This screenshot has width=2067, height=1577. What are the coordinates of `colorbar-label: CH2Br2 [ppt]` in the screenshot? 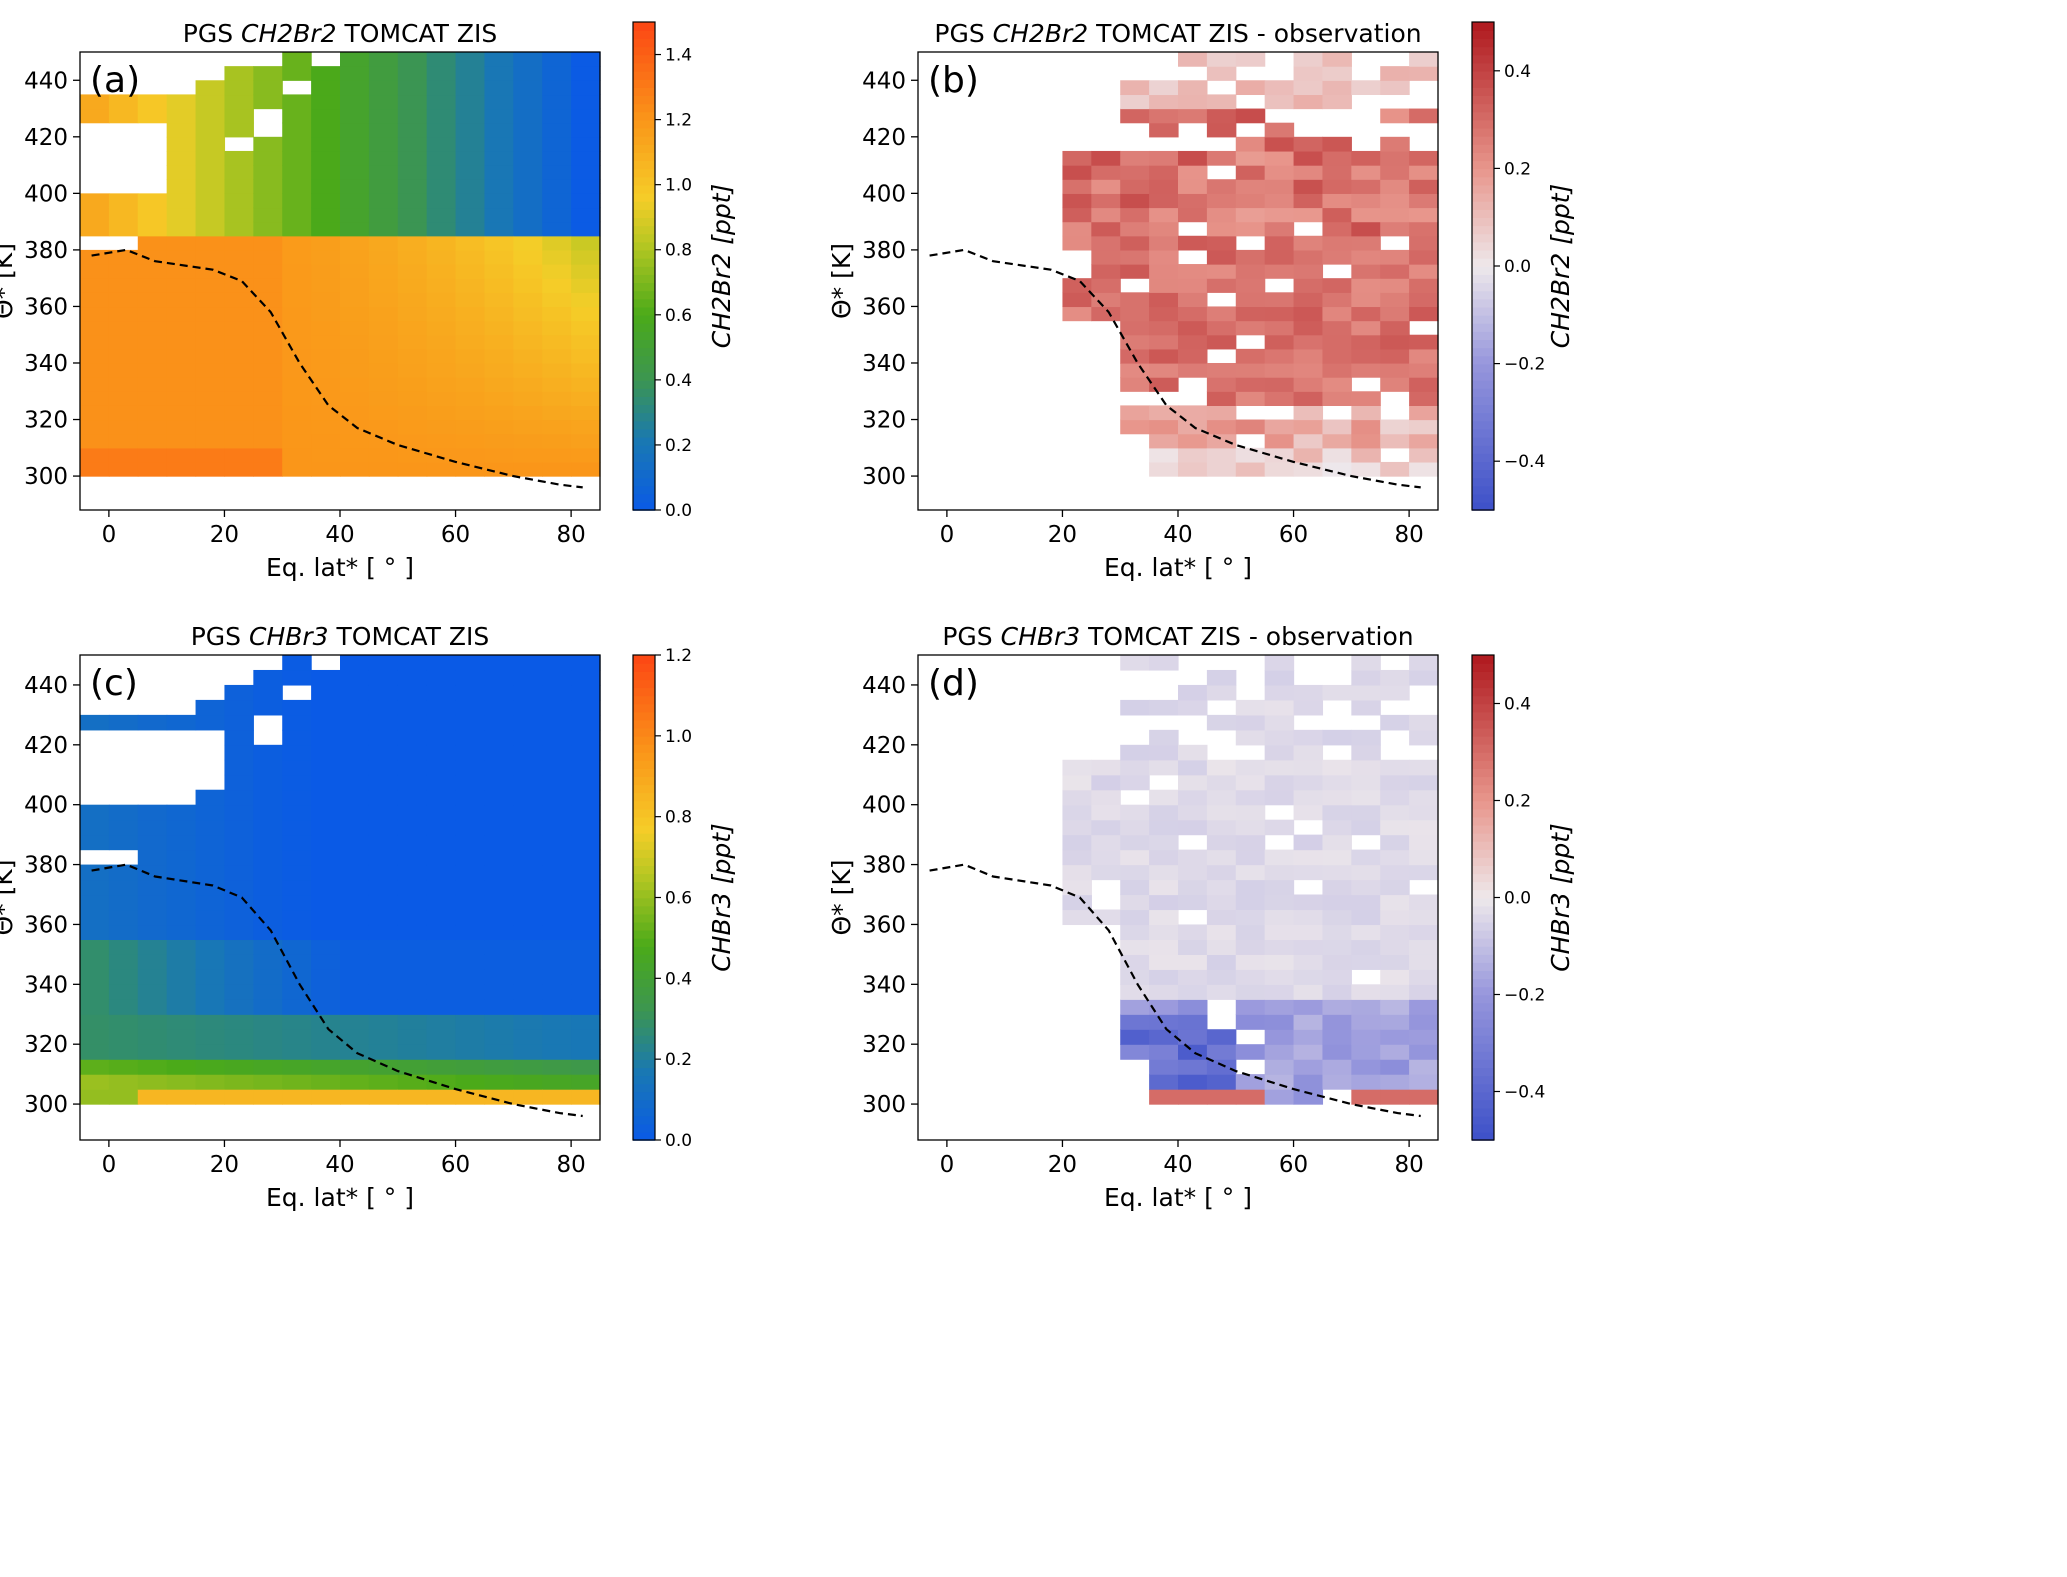 It's located at (721, 266).